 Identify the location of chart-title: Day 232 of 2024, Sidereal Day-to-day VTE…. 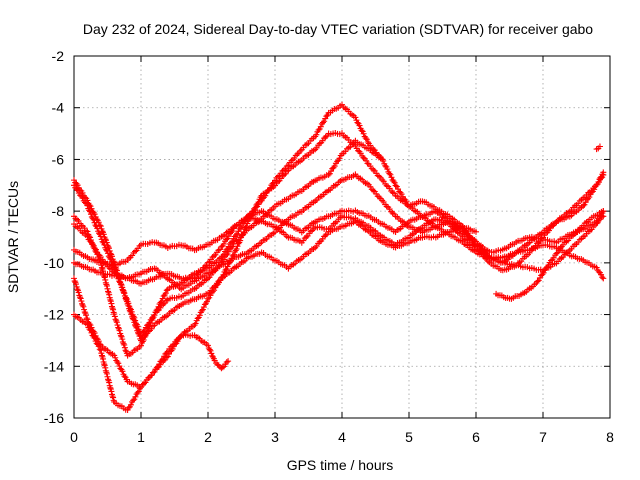
(338, 29).